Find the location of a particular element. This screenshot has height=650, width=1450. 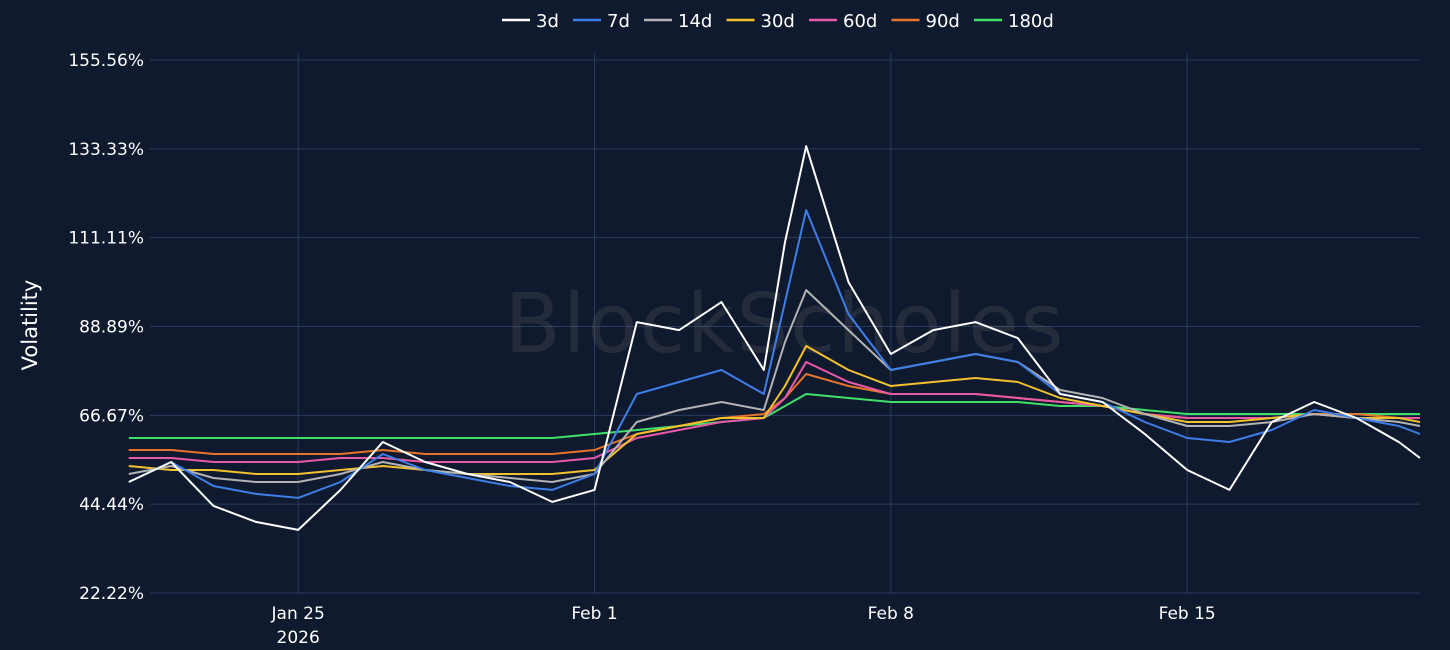

legend-item-14d: 14d is located at coordinates (678, 21).